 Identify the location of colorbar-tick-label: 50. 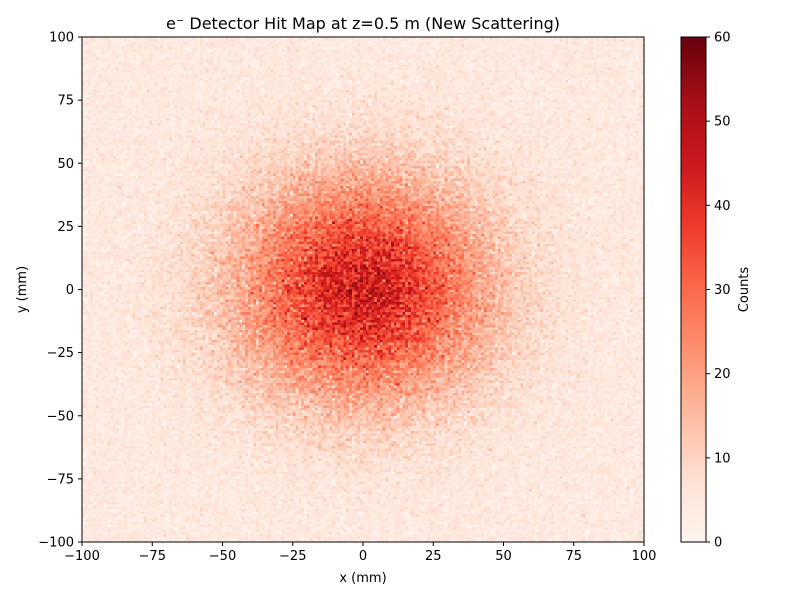
(722, 122).